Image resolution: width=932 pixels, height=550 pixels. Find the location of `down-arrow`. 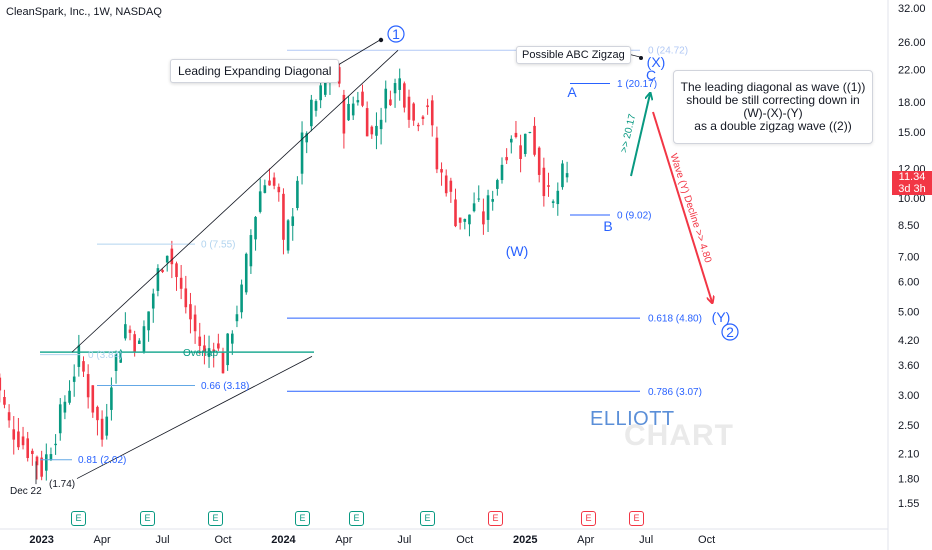

down-arrow is located at coordinates (682, 206).